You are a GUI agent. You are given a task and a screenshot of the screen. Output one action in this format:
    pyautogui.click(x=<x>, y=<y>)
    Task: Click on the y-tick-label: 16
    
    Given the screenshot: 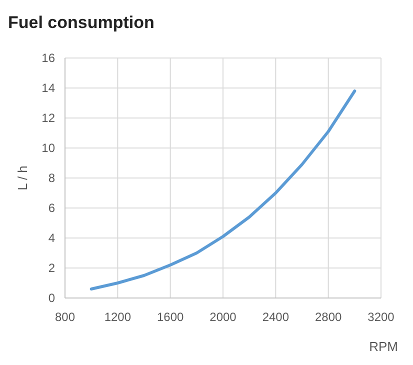 What is the action you would take?
    pyautogui.click(x=49, y=58)
    